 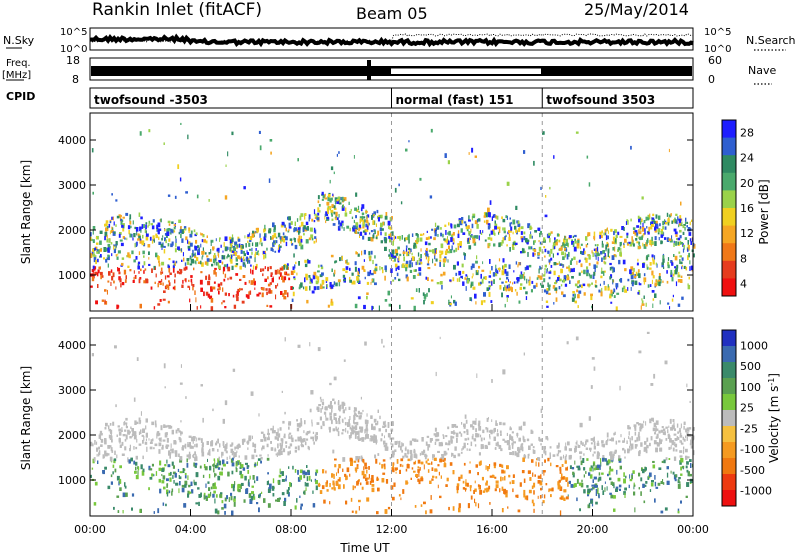 What do you see at coordinates (764, 211) in the screenshot?
I see `power-colorbar-title: Power [dB]` at bounding box center [764, 211].